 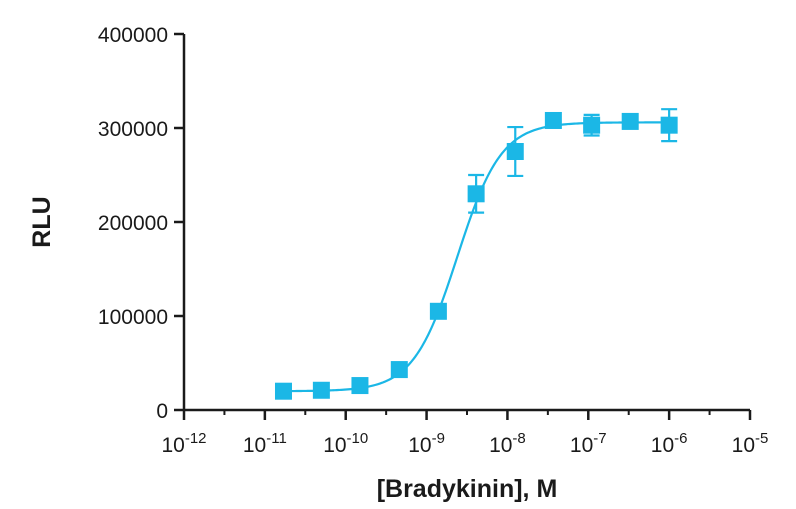 What do you see at coordinates (183, 443) in the screenshot?
I see `x-tick-label: 10⁻¹²` at bounding box center [183, 443].